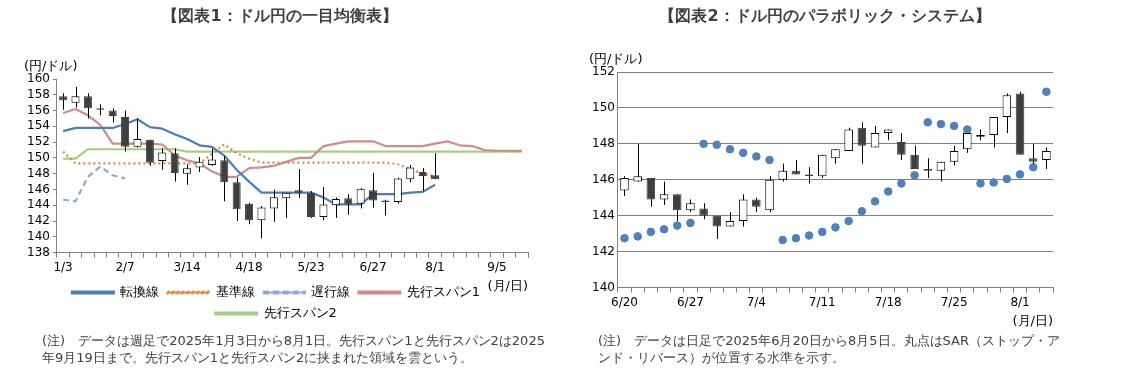 This screenshot has height=392, width=1125. Describe the element at coordinates (38, 251) in the screenshot. I see `y-tick-label: 138` at that location.